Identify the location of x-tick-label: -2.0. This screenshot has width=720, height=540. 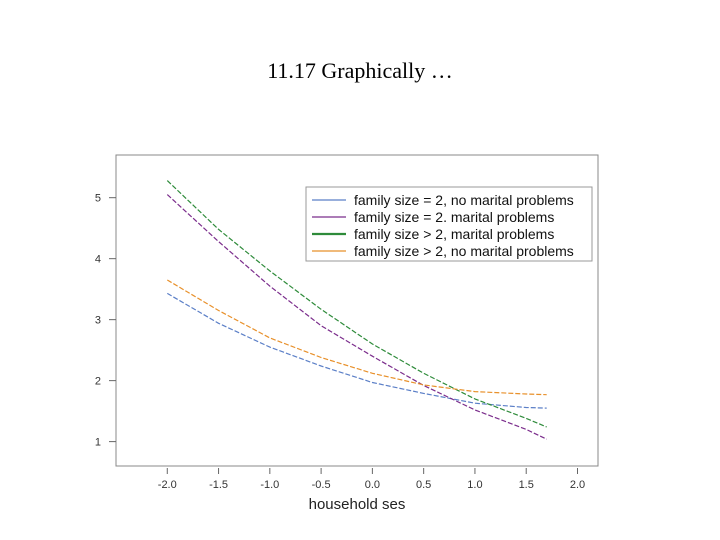
(167, 485).